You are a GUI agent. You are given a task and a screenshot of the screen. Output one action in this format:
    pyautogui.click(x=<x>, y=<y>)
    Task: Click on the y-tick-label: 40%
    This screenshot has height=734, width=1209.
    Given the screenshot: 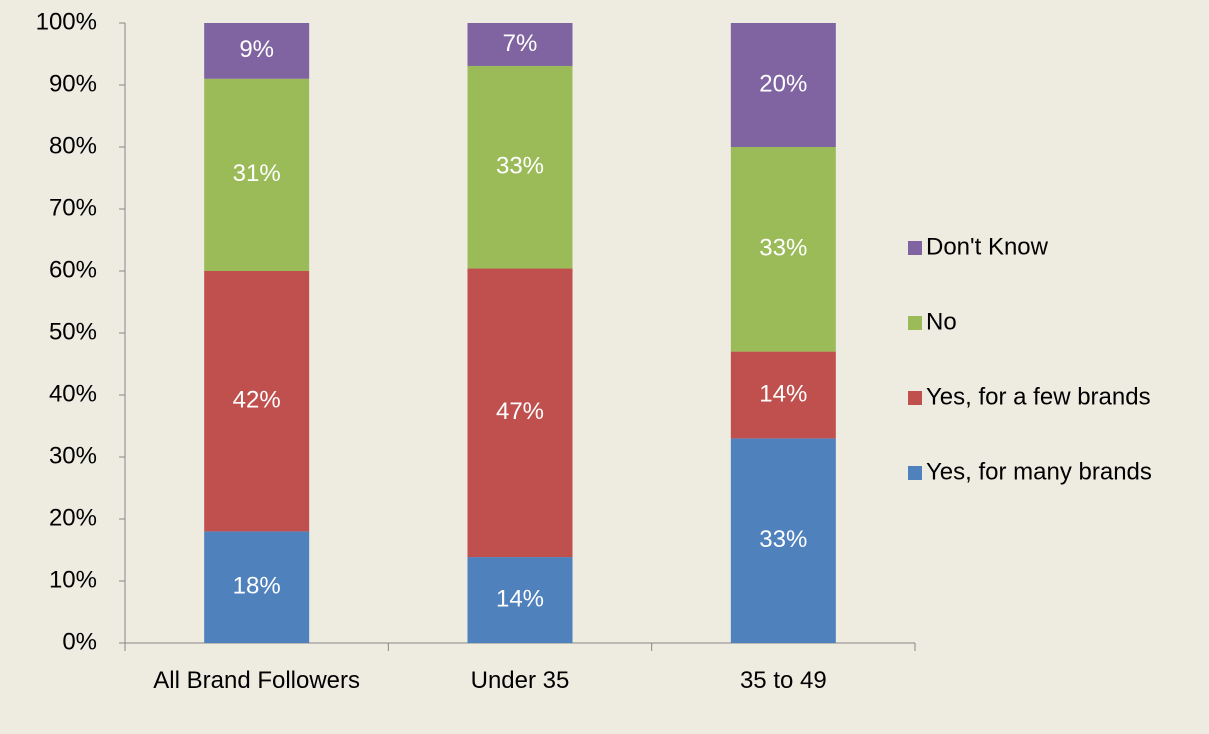 What is the action you would take?
    pyautogui.click(x=73, y=393)
    